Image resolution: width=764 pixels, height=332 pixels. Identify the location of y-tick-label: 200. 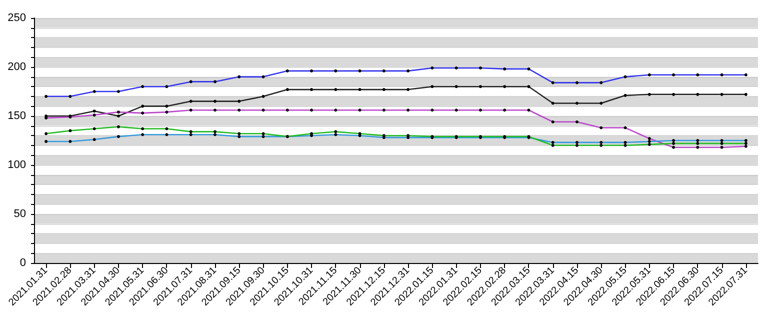
(17, 67).